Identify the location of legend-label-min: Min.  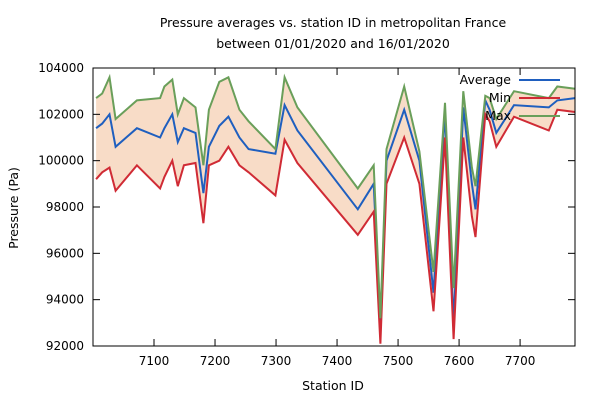
(500, 97).